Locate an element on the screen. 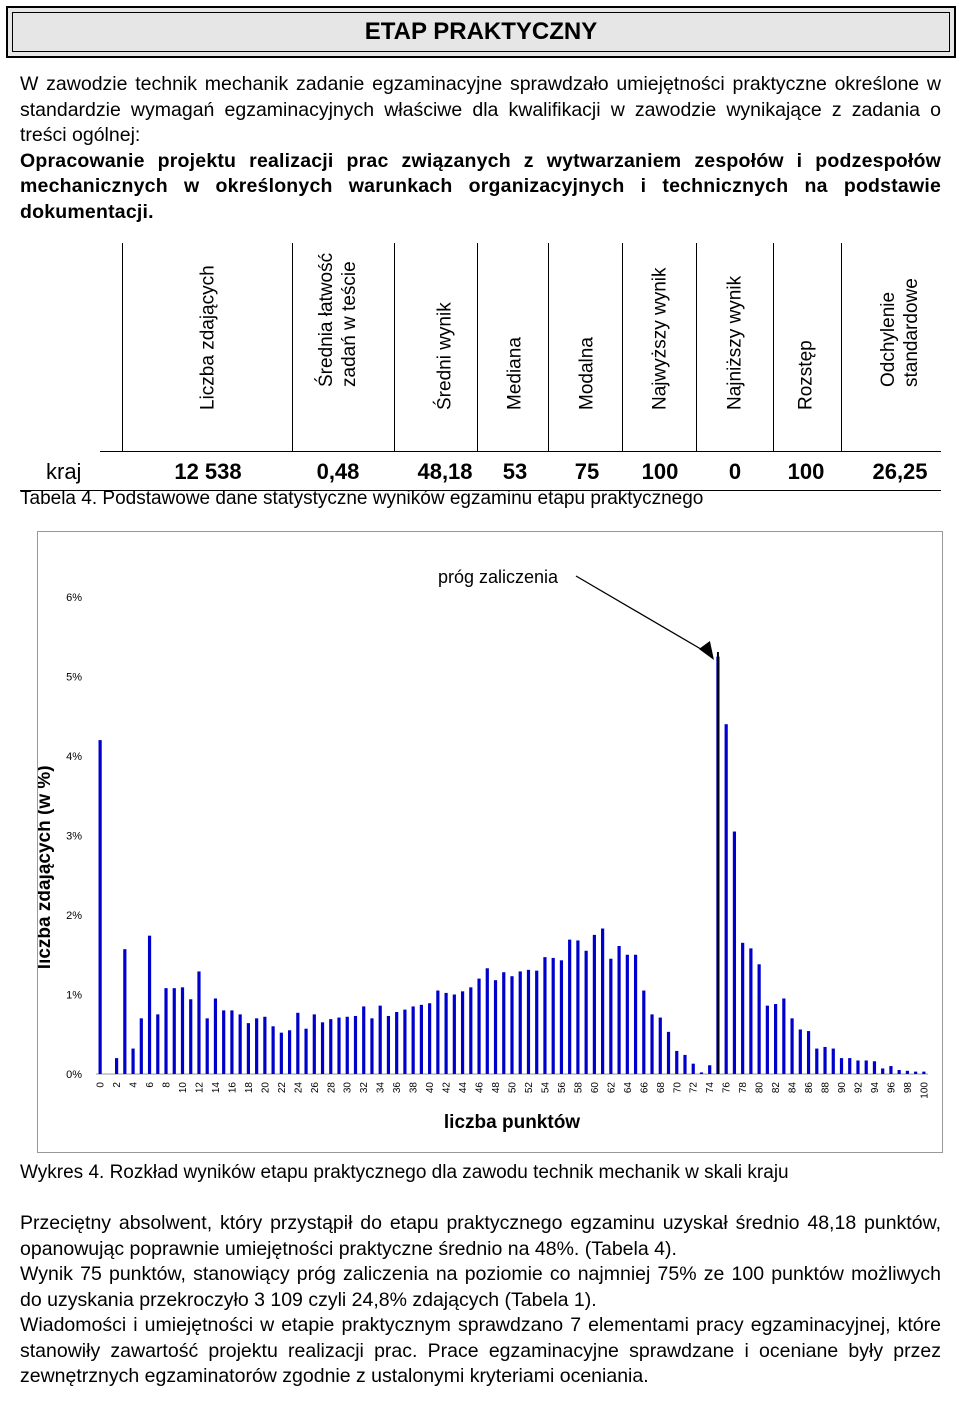  y-tick-label: 0% is located at coordinates (74, 1075).